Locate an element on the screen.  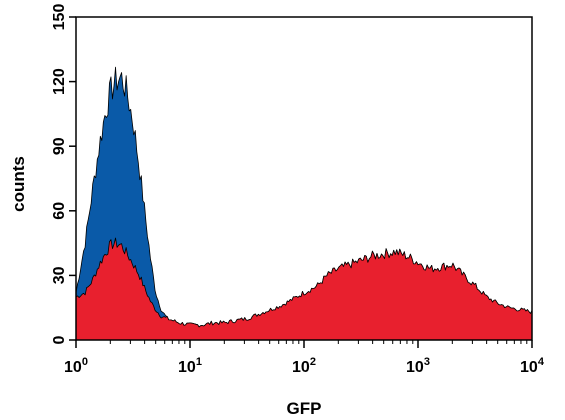
y-tick-label: 30 is located at coordinates (59, 275).